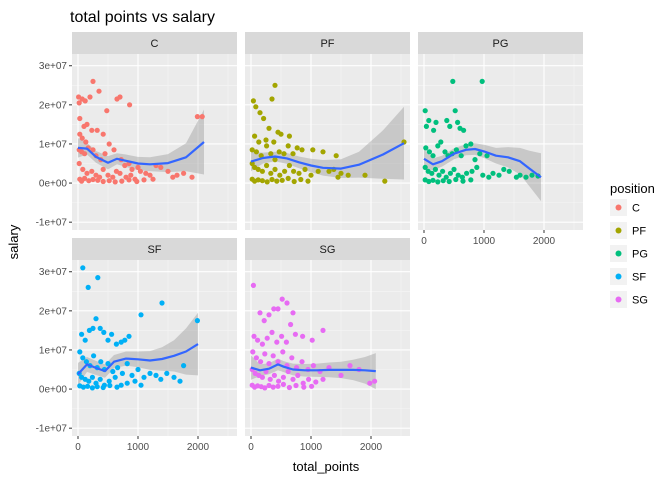 This screenshot has height=480, width=672. I want to click on confidence-band, so click(141, 142).